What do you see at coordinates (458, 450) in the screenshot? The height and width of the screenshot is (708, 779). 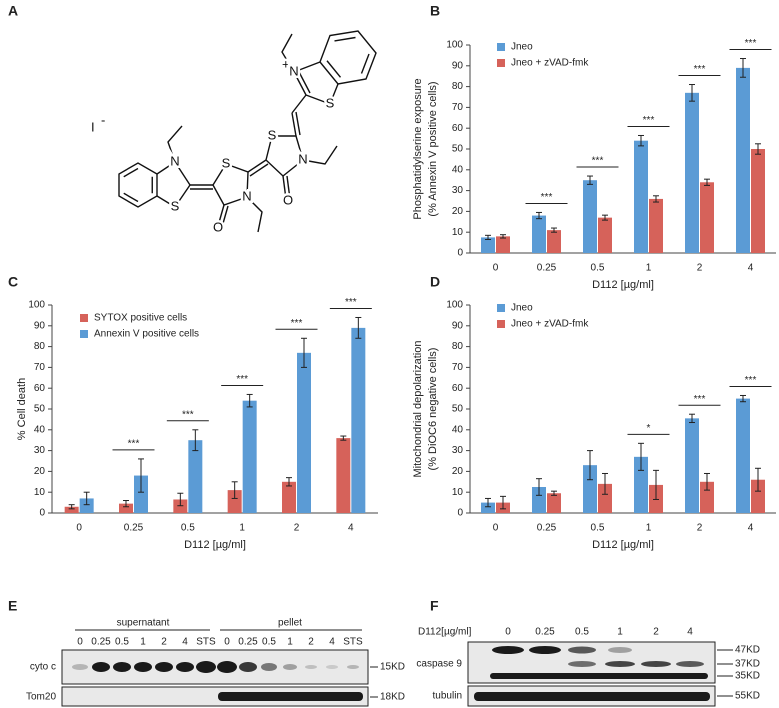 I see `y-tick-label: 30` at bounding box center [458, 450].